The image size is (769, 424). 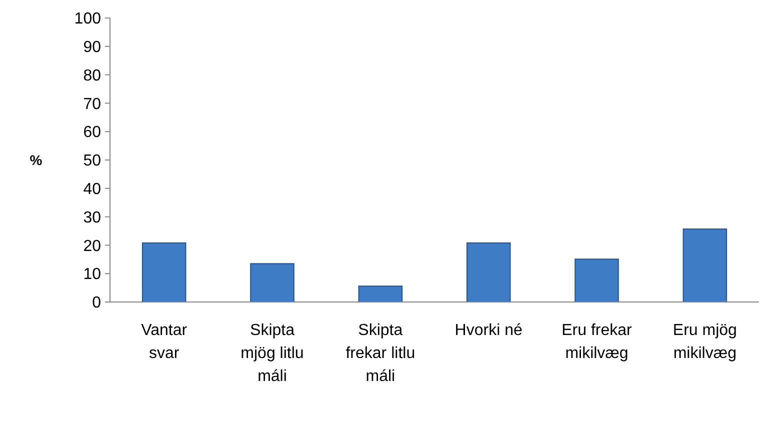 What do you see at coordinates (88, 19) in the screenshot?
I see `y-tick-label: 100` at bounding box center [88, 19].